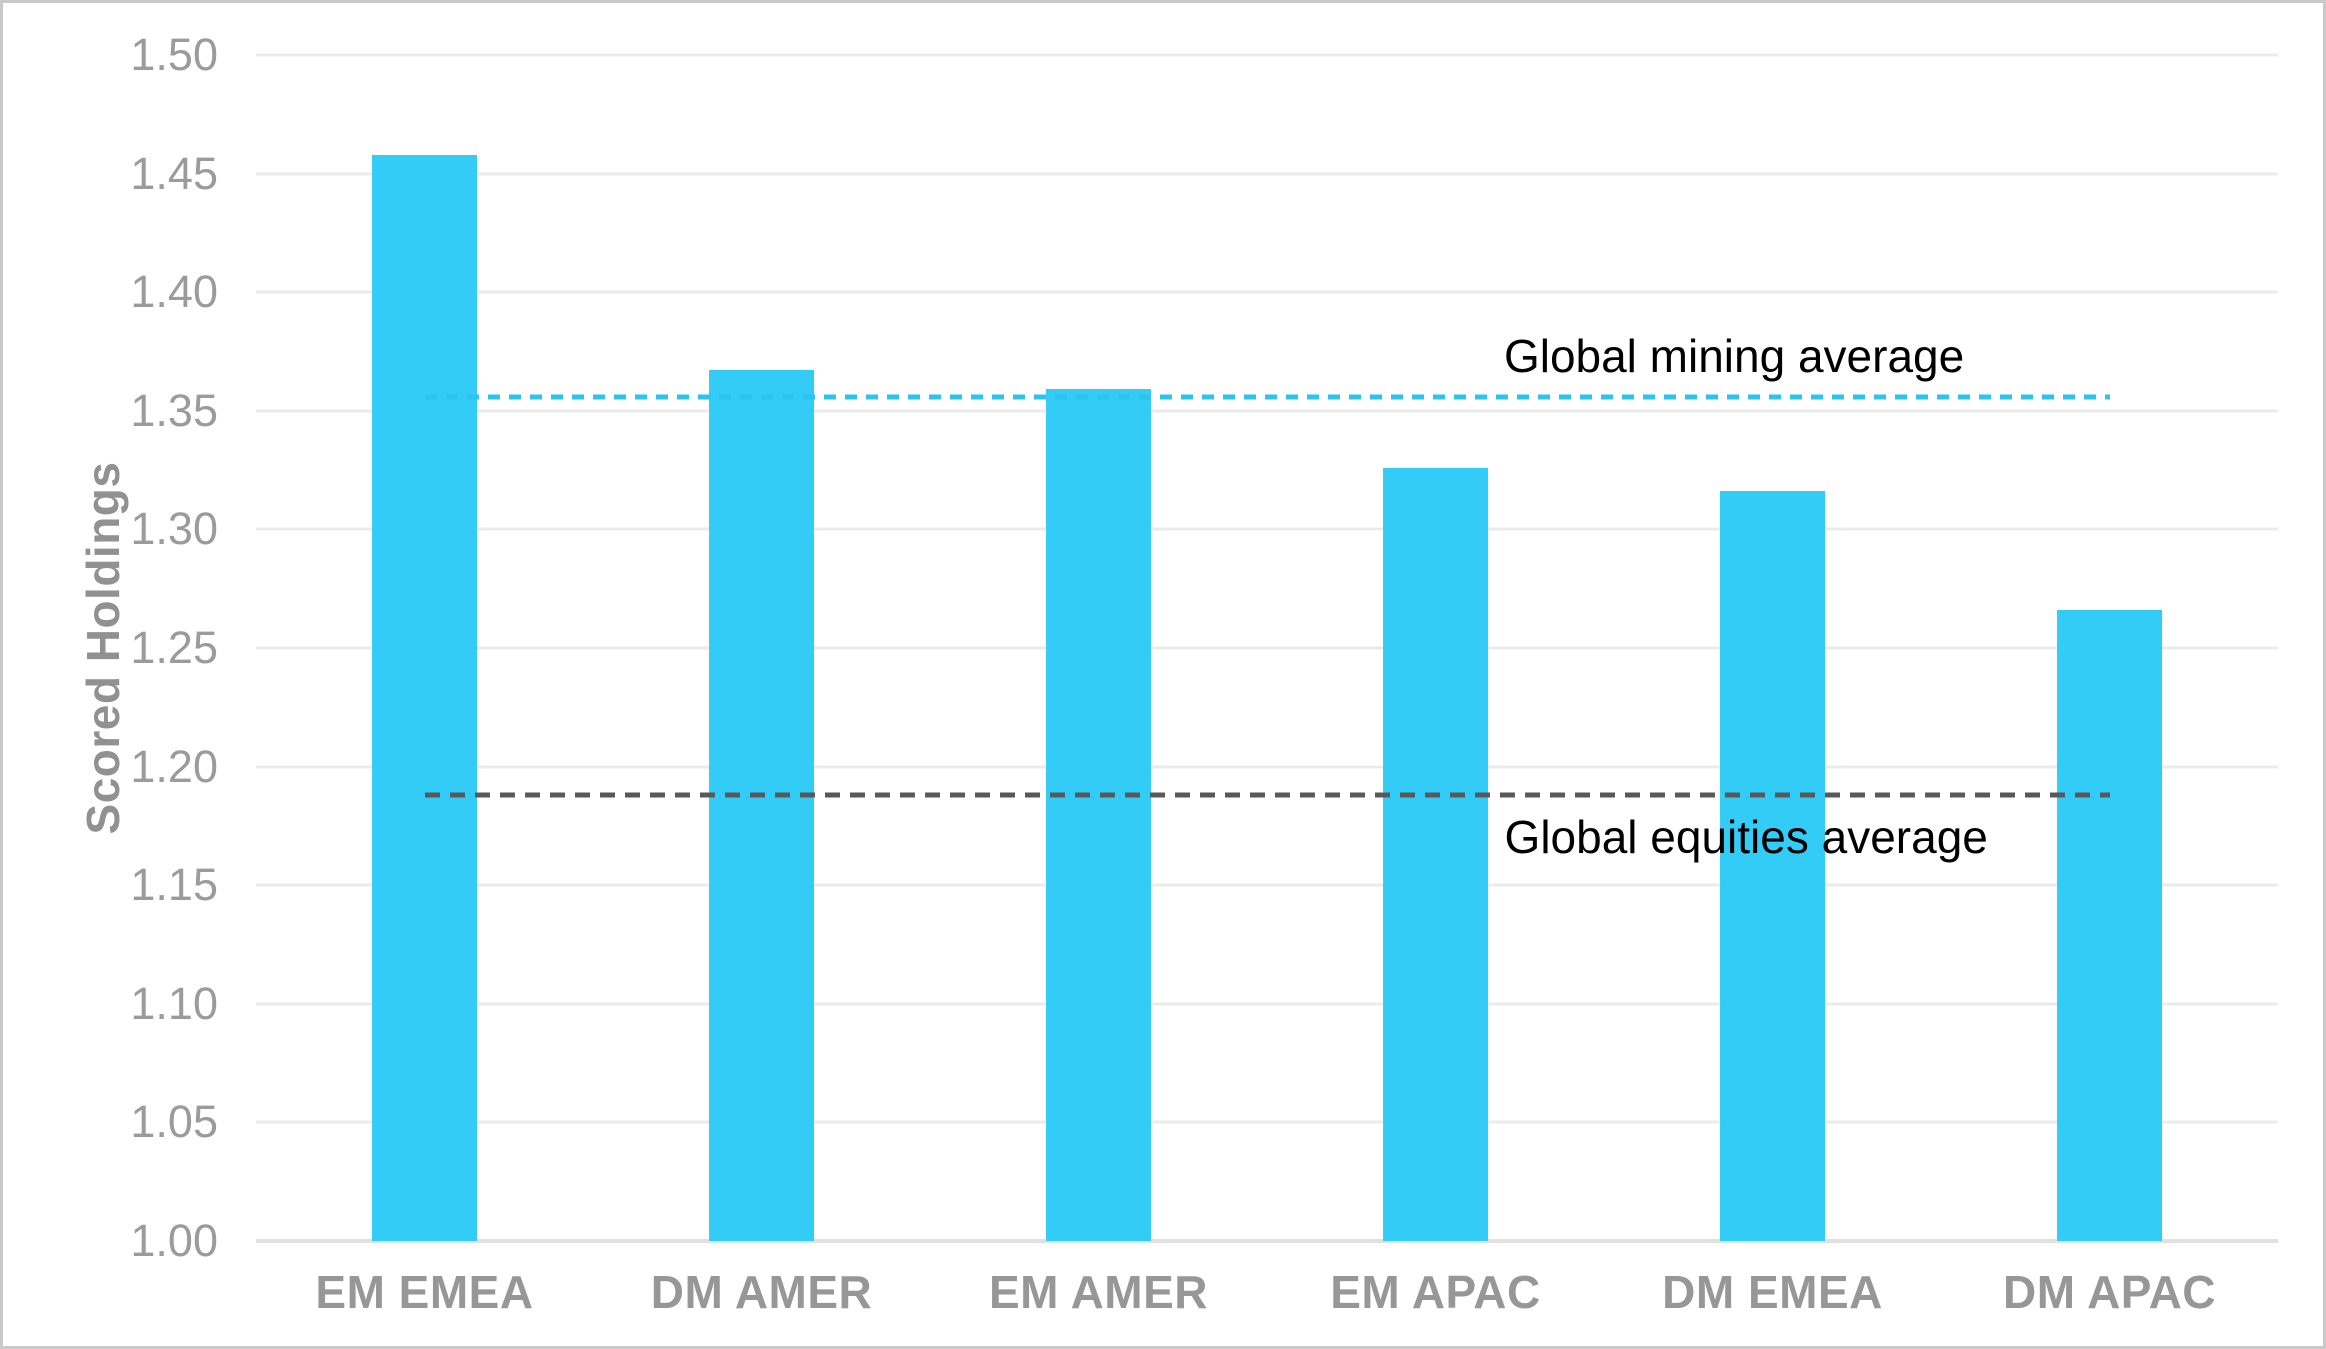  Describe the element at coordinates (1267, 397) in the screenshot. I see `reference-line-global-mining-average` at that location.